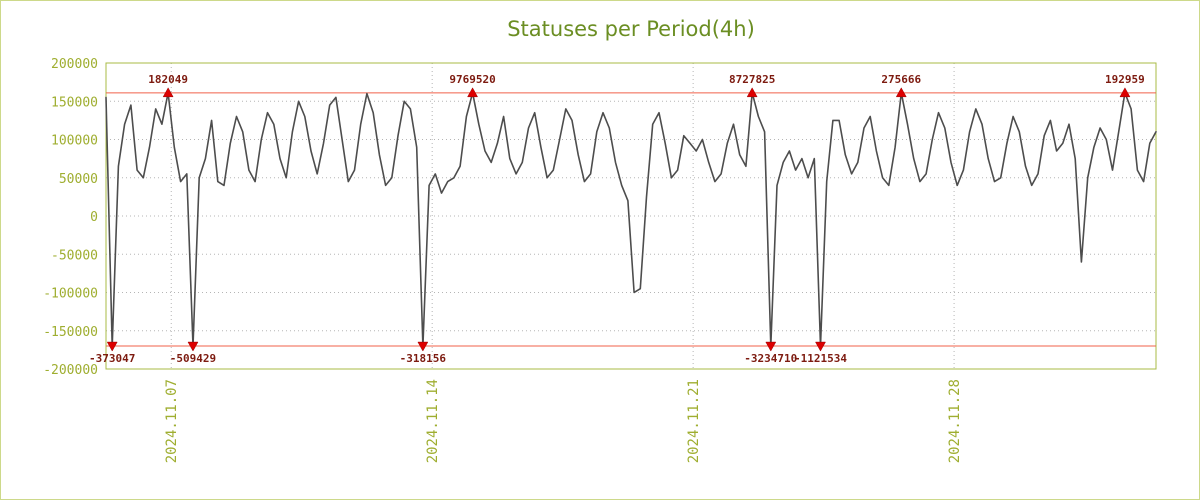  Describe the element at coordinates (172, 421) in the screenshot. I see `x-tick-label: 2024.11.07` at that location.